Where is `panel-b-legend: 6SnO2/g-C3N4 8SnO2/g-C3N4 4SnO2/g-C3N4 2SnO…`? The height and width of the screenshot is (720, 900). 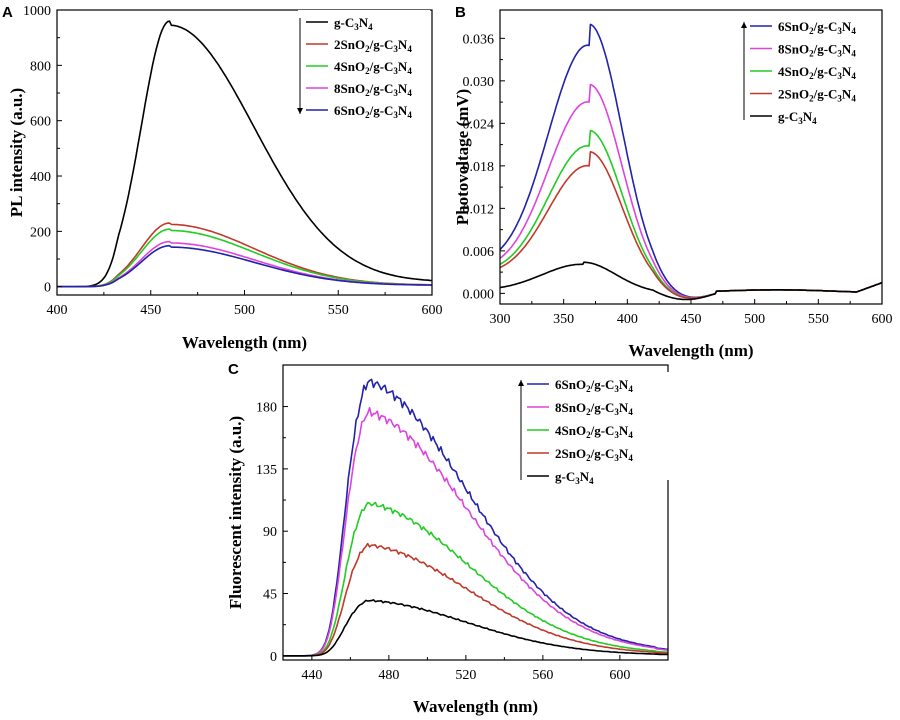 panel-b-legend: 6SnO2/g-C3N4 8SnO2/g-C3N4 4SnO2/g-C3N4 2SnO… is located at coordinates (810, 70).